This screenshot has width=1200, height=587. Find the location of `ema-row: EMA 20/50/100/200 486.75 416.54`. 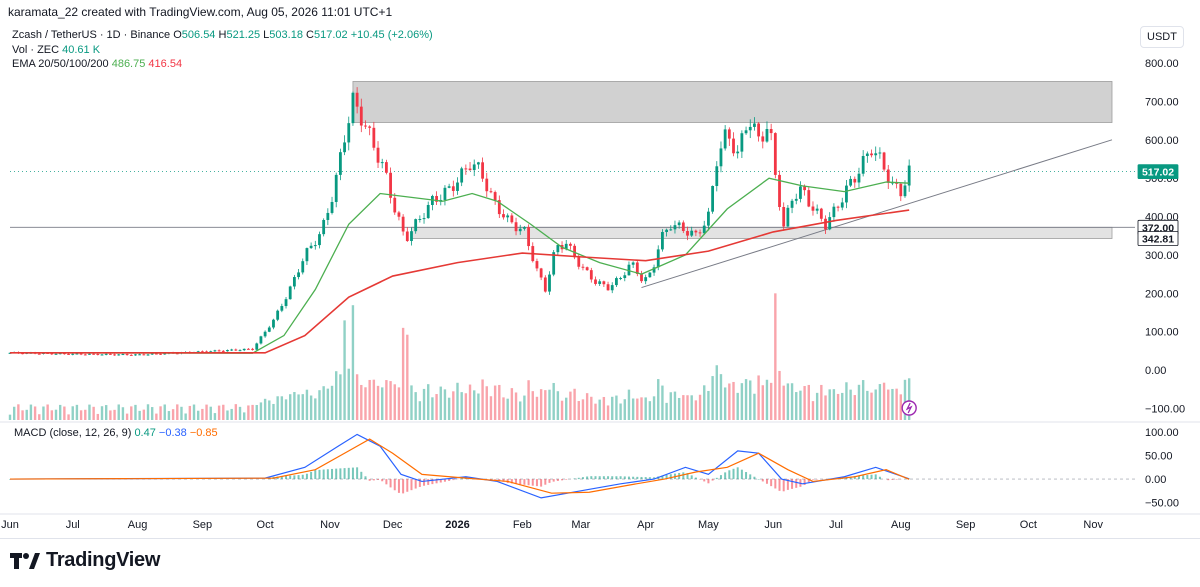

ema-row: EMA 20/50/100/200 486.75 416.54 is located at coordinates (222, 64).